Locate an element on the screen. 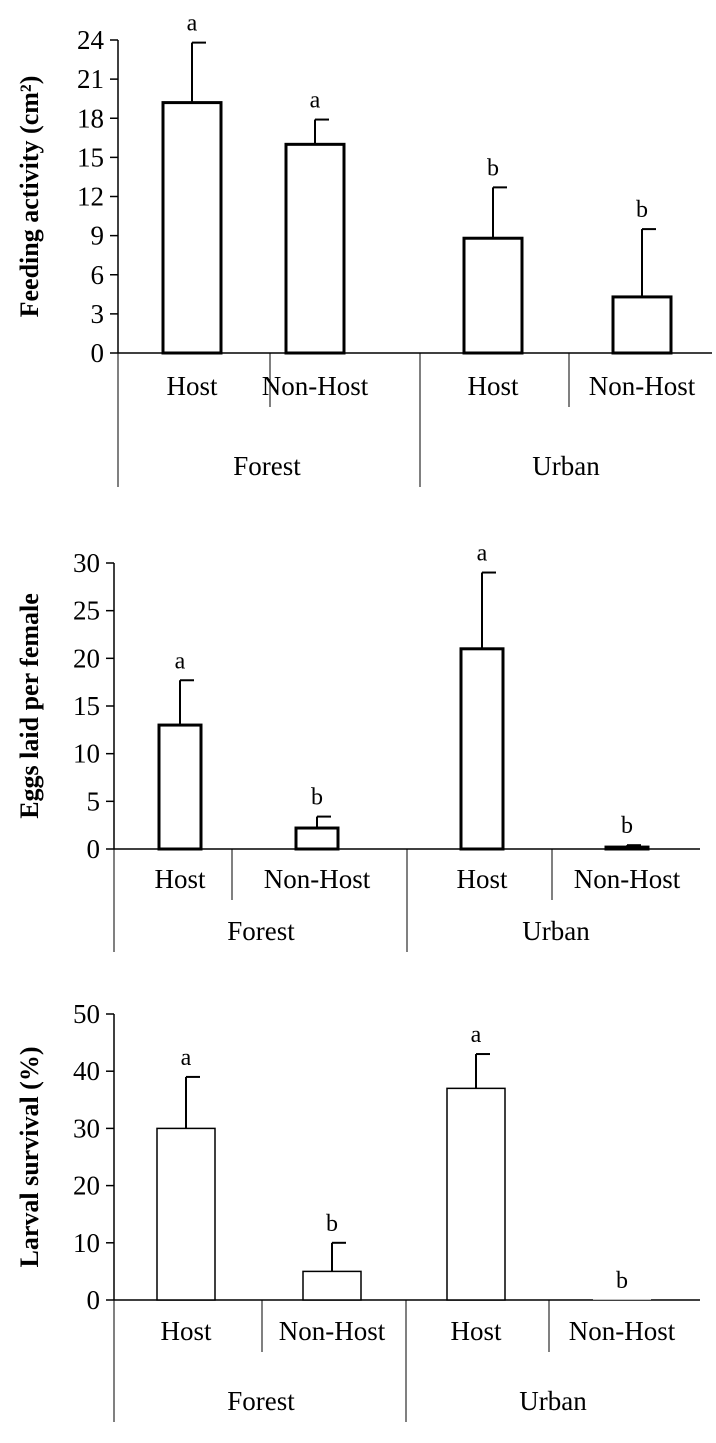 The width and height of the screenshot is (716, 1443). chart3-group-label: Urban is located at coordinates (553, 1401).